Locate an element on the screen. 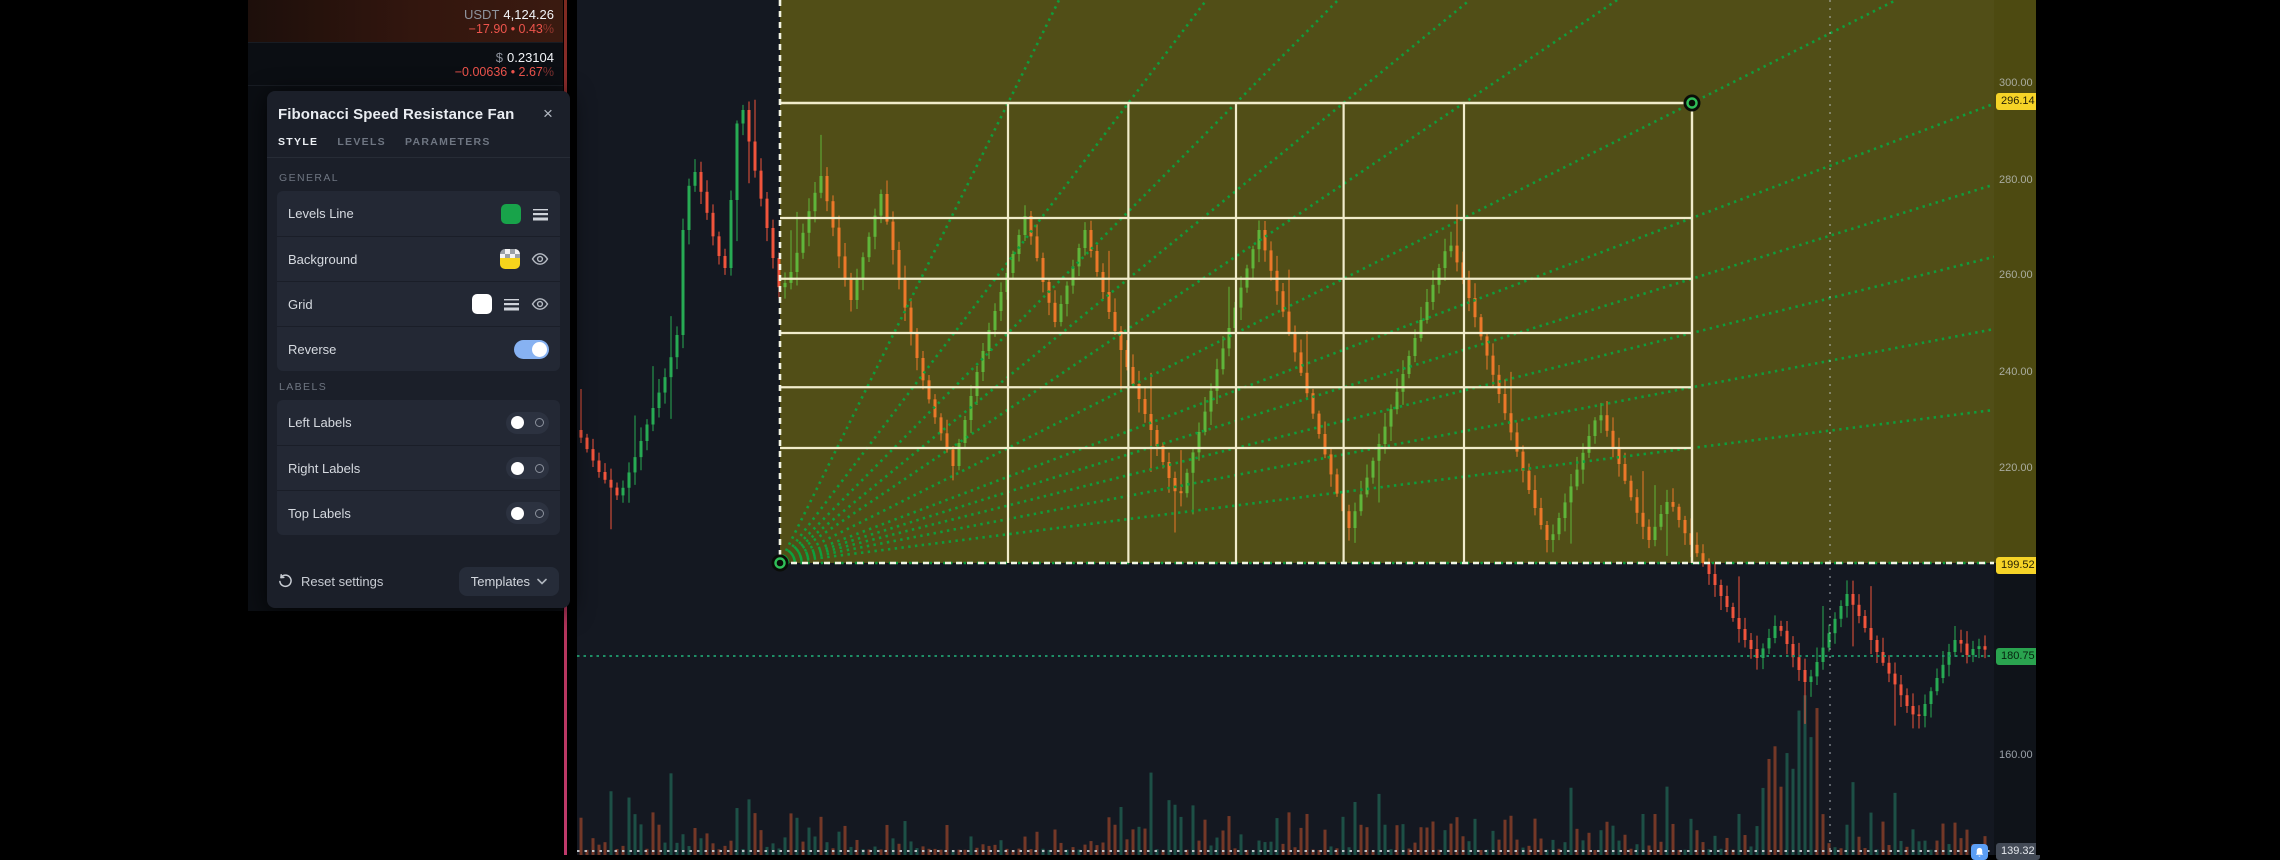  dialog-header: Fibonacci Speed Resistance Fan × is located at coordinates (418, 110).